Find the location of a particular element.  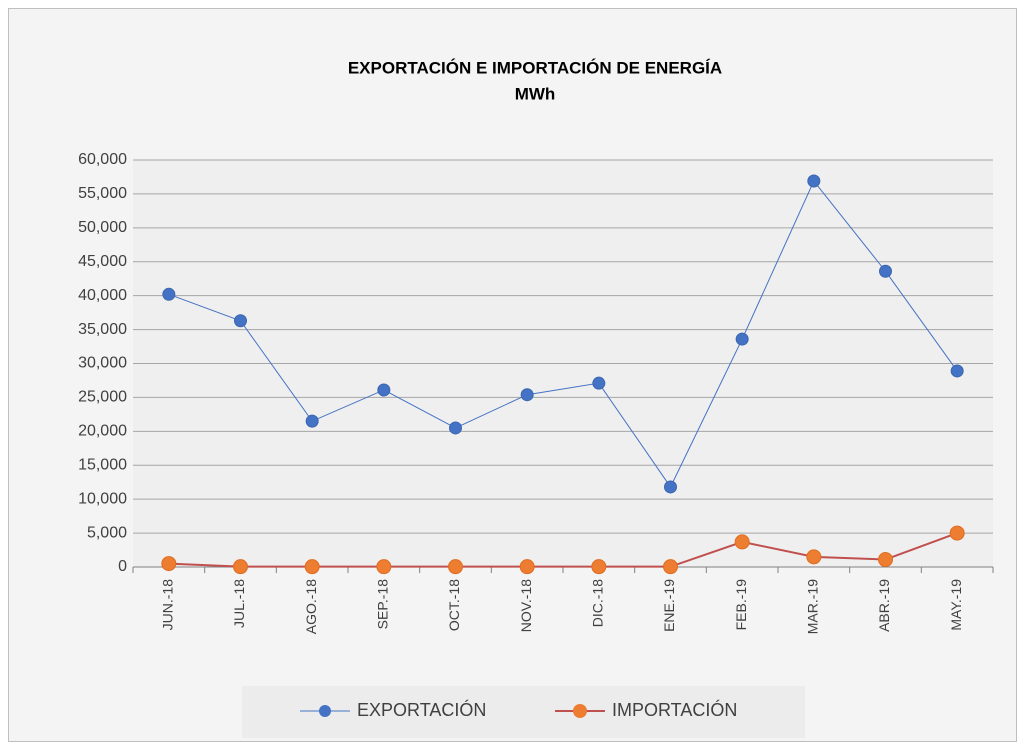

chart-subtitle: MWh is located at coordinates (535, 93).